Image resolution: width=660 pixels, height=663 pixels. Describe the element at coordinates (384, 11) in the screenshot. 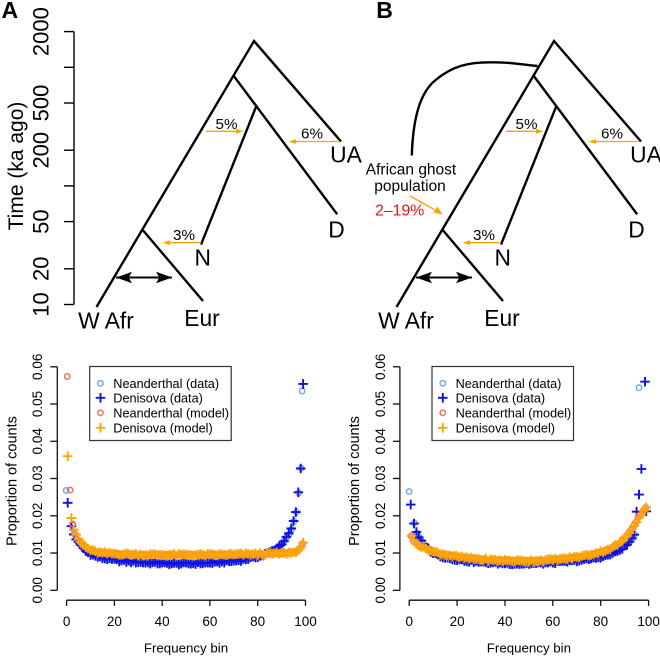

I see `svg-text: B` at that location.